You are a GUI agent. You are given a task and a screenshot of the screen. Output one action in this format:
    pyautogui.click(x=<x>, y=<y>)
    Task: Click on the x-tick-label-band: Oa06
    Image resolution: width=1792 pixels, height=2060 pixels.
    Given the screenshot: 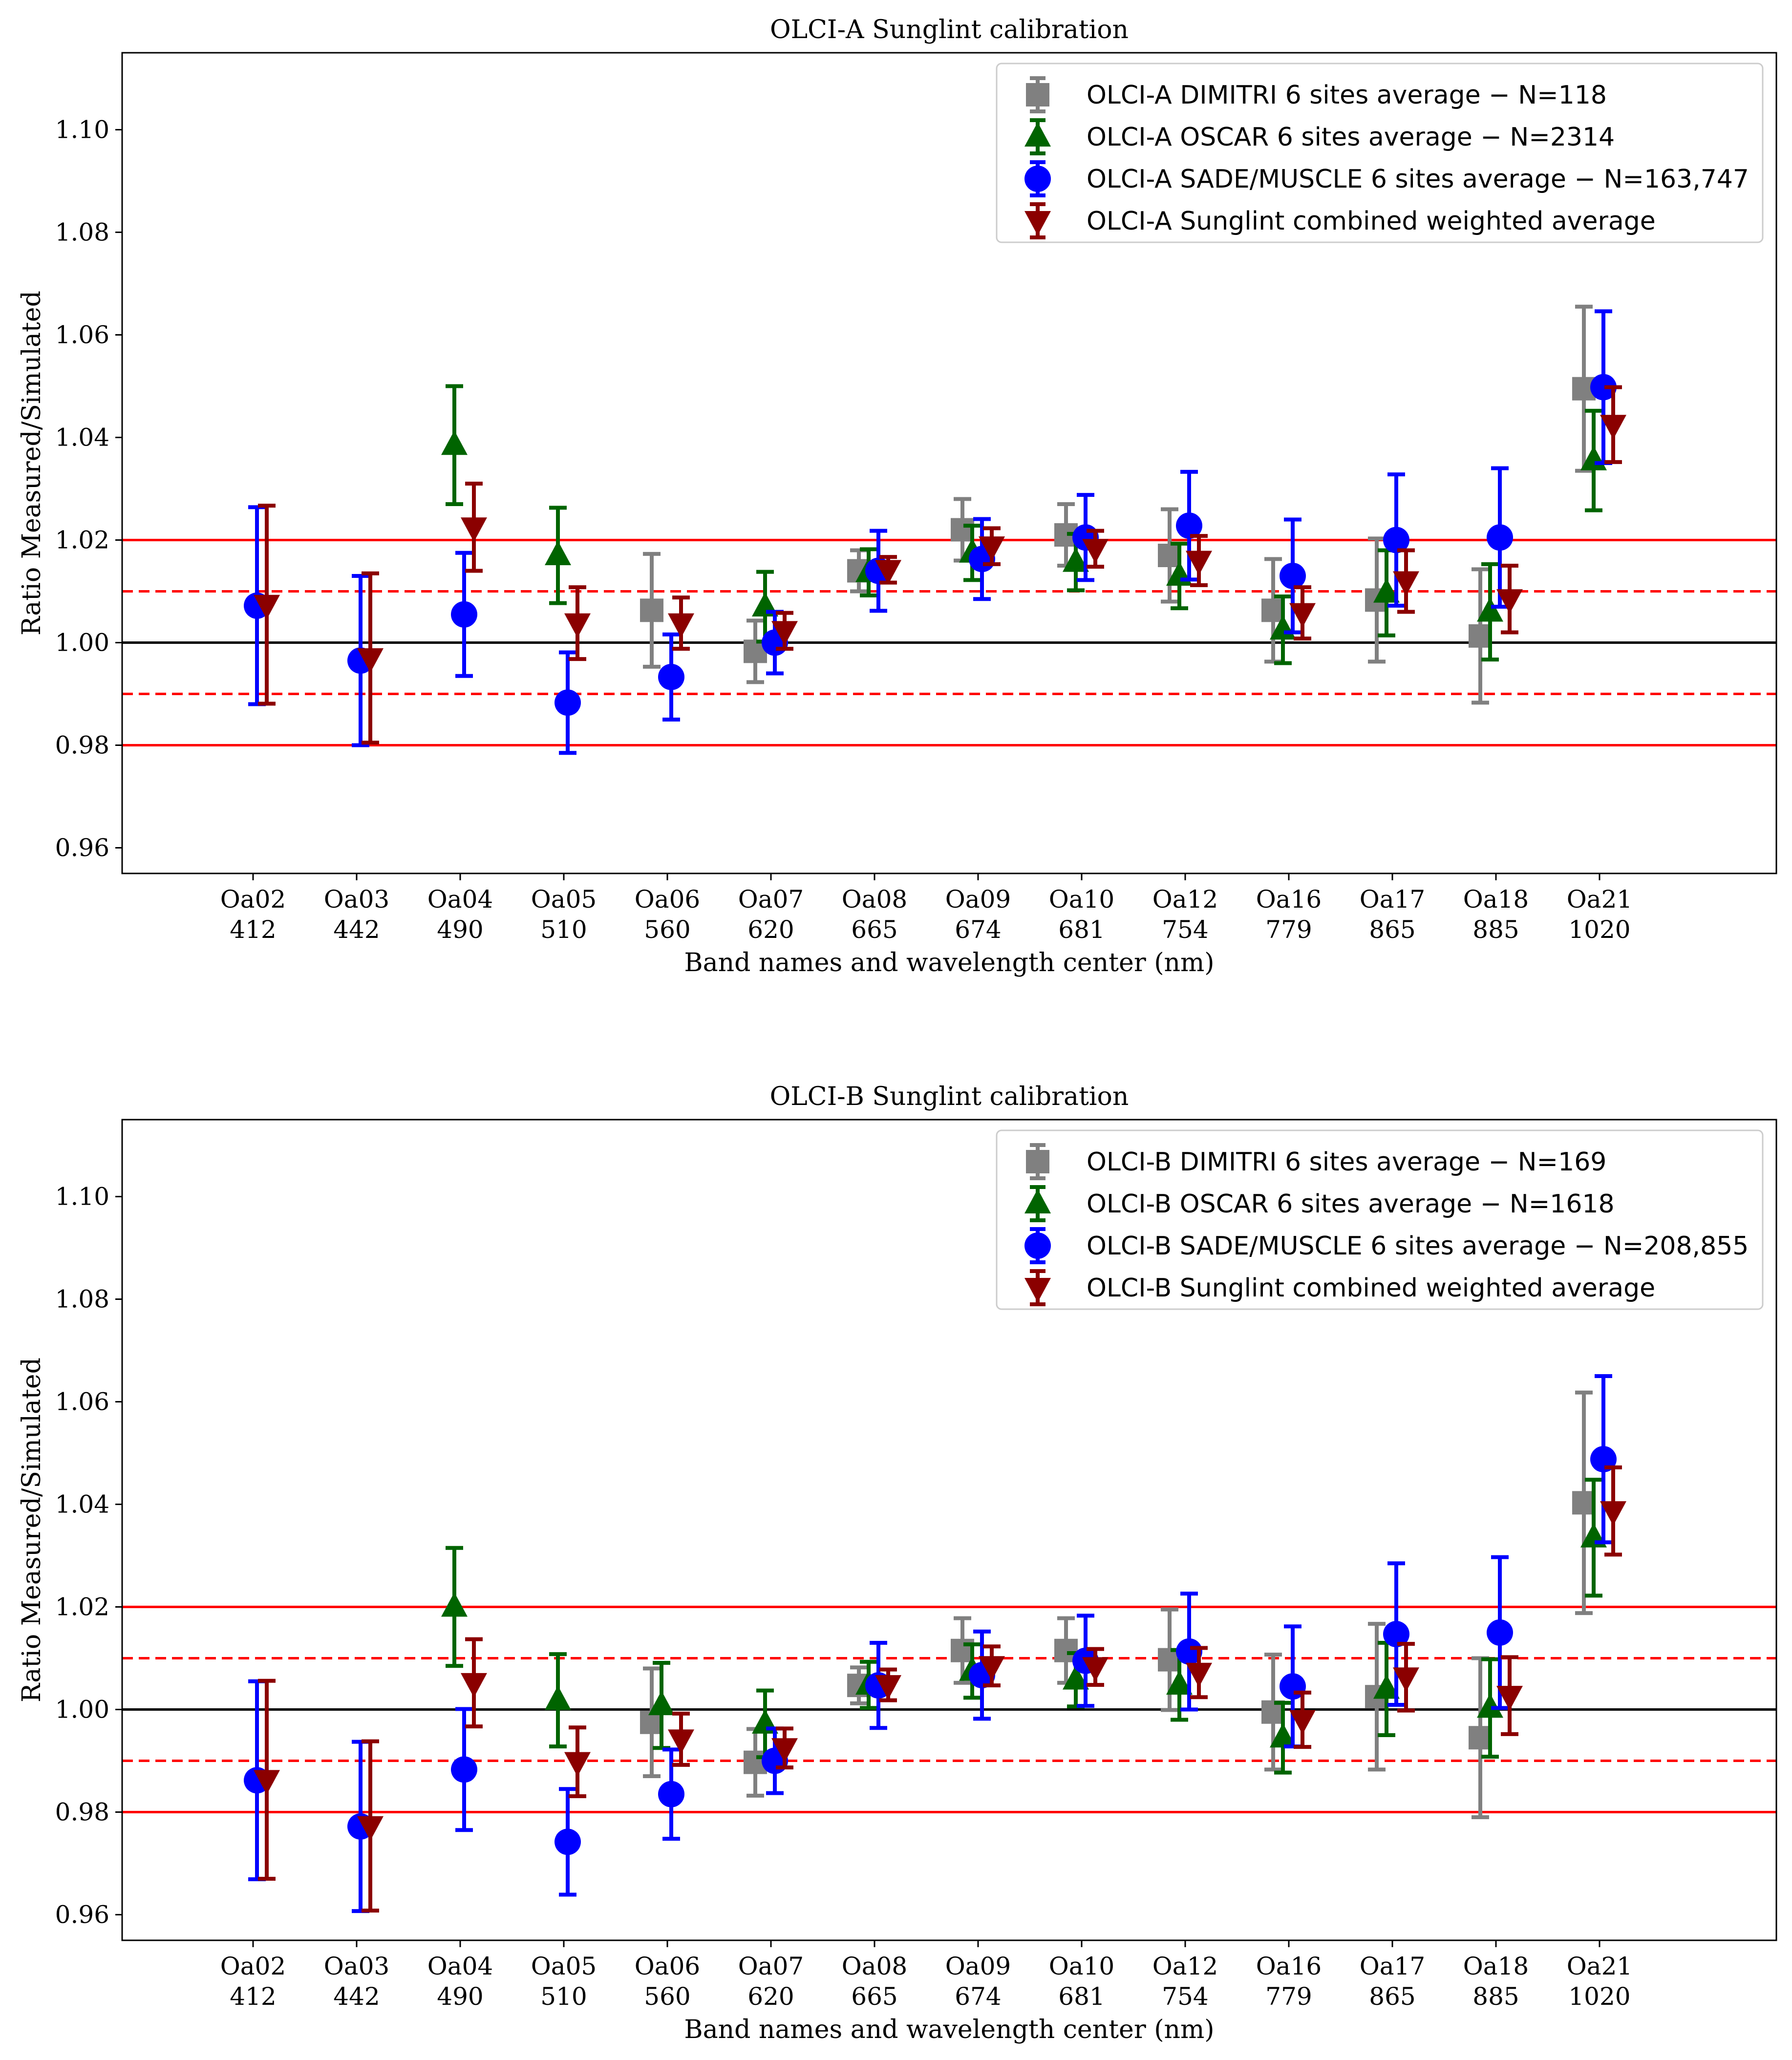 What is the action you would take?
    pyautogui.click(x=667, y=899)
    